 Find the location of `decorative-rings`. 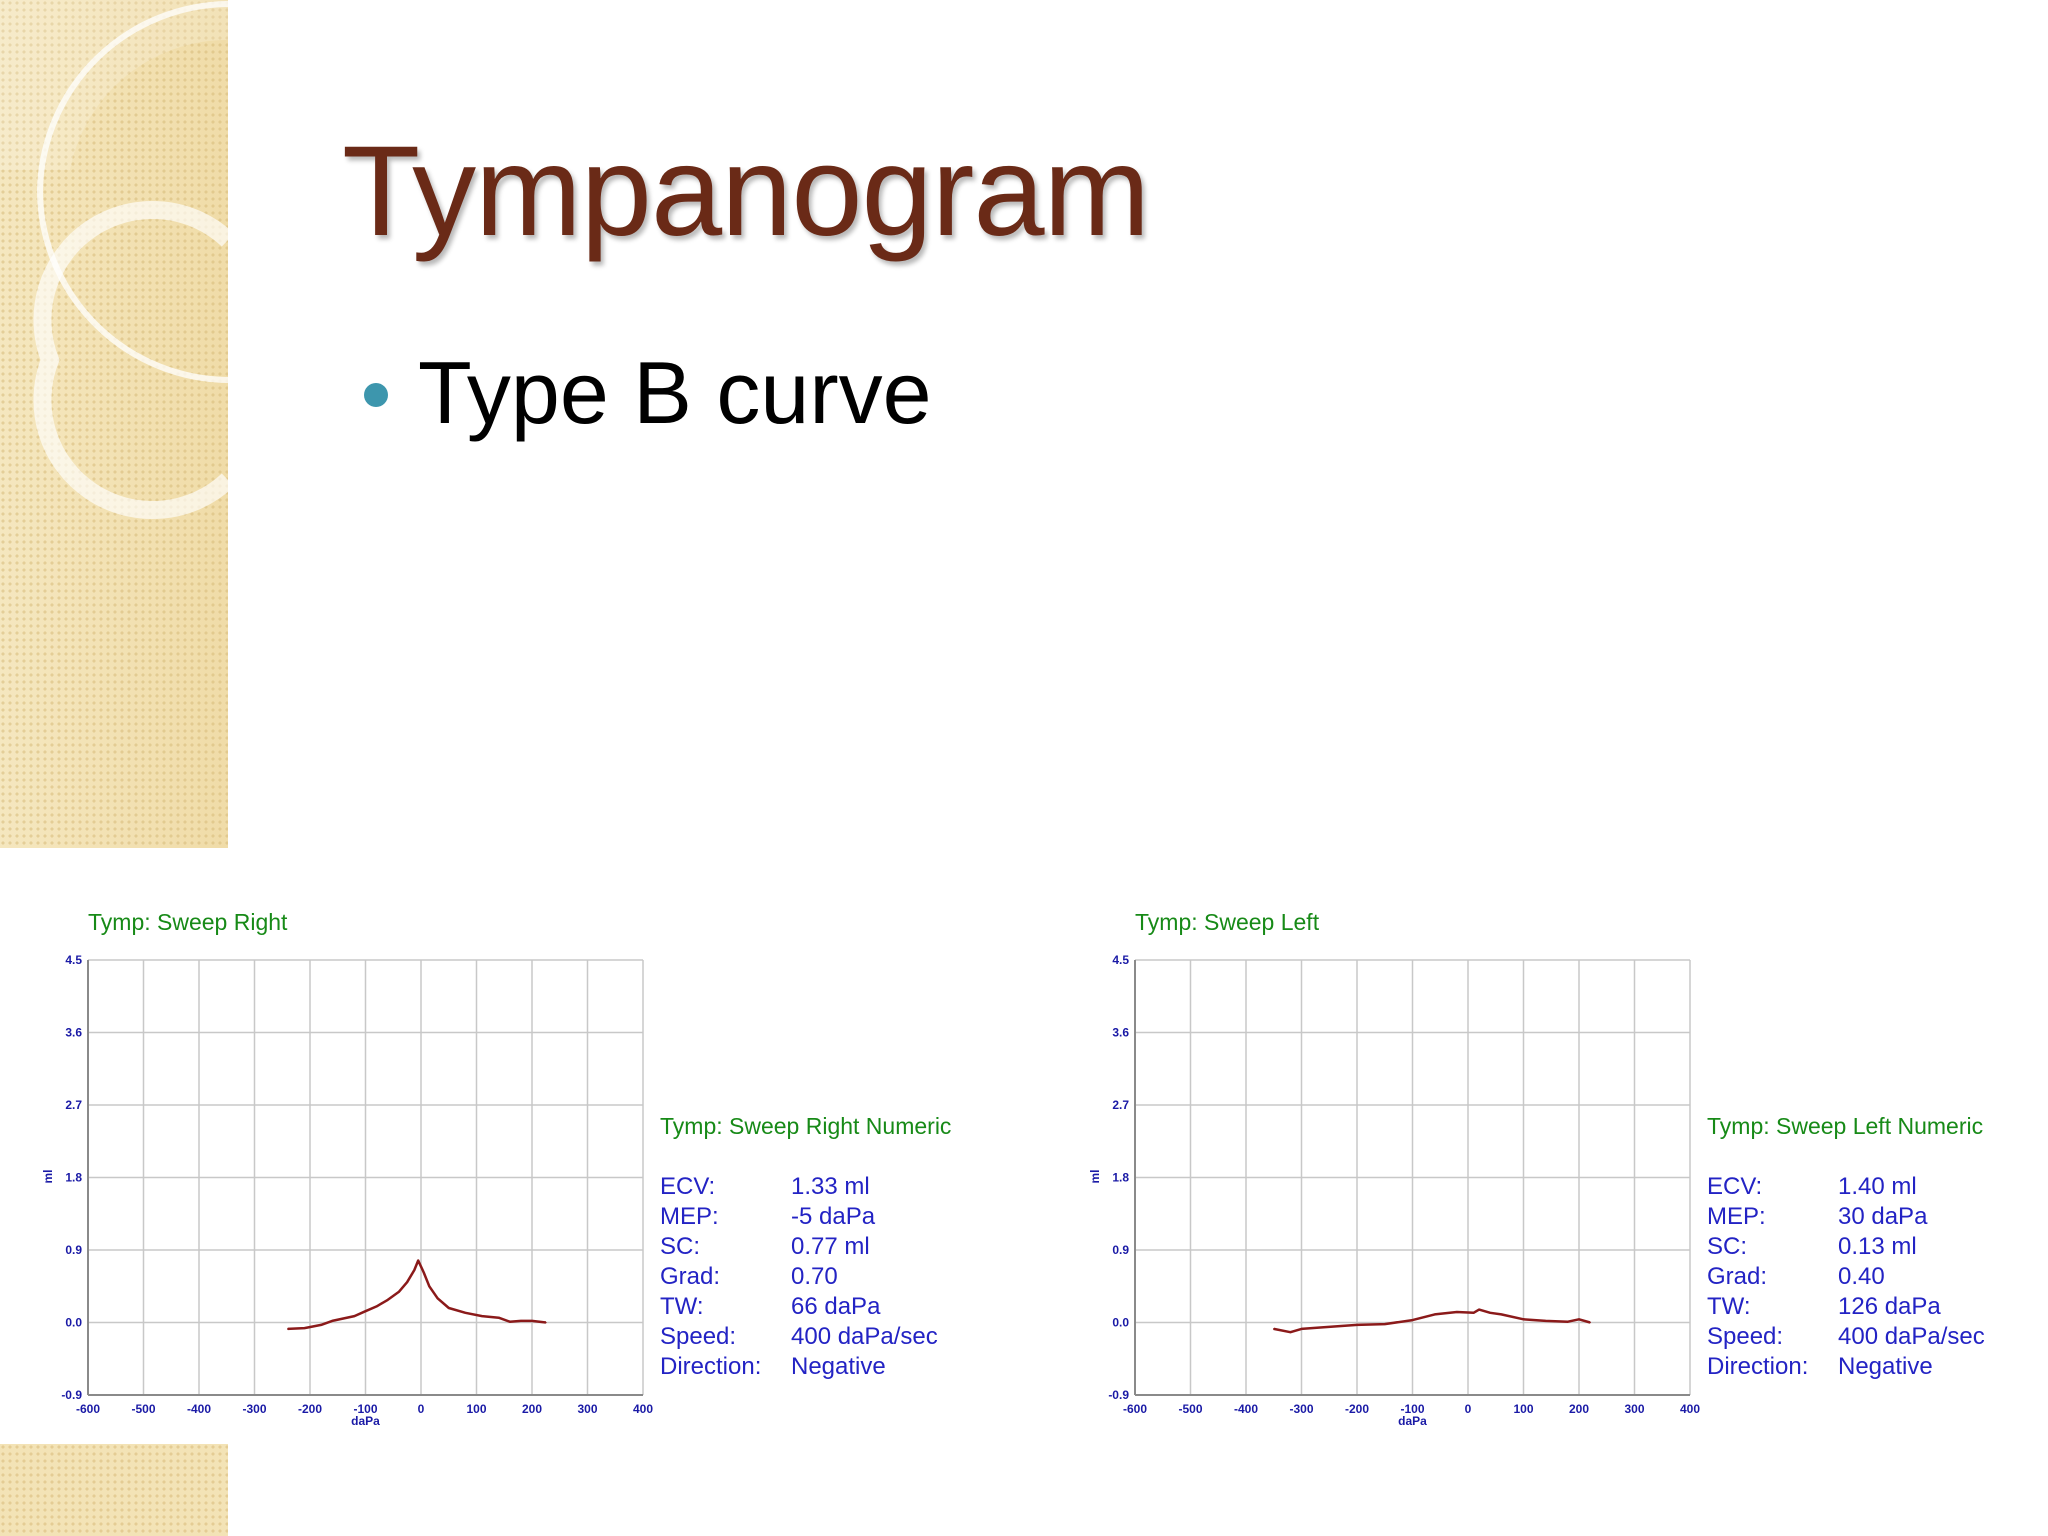

decorative-rings is located at coordinates (117, 259).